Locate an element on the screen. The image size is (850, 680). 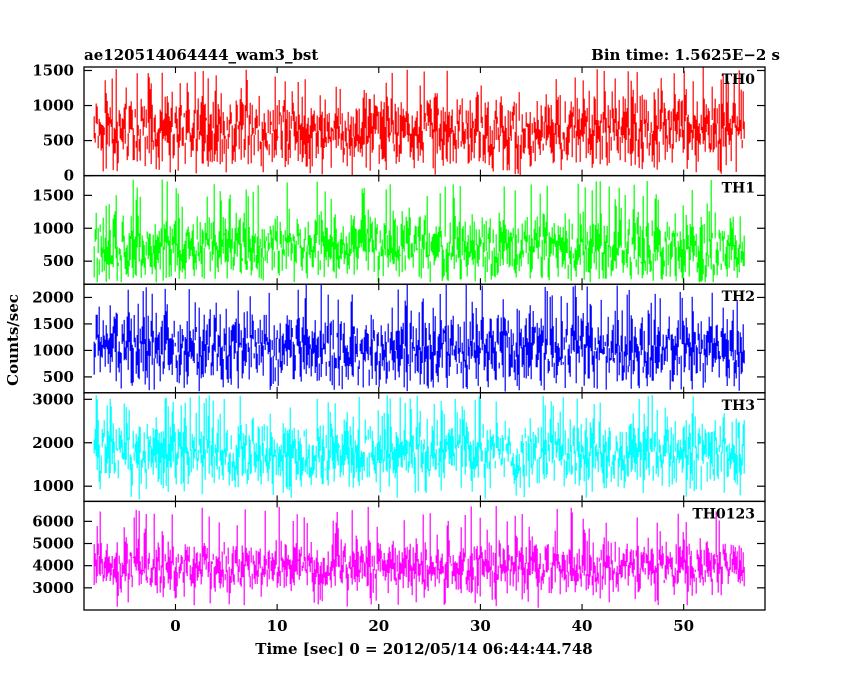
y-tick-label: 6000 is located at coordinates (53, 521).